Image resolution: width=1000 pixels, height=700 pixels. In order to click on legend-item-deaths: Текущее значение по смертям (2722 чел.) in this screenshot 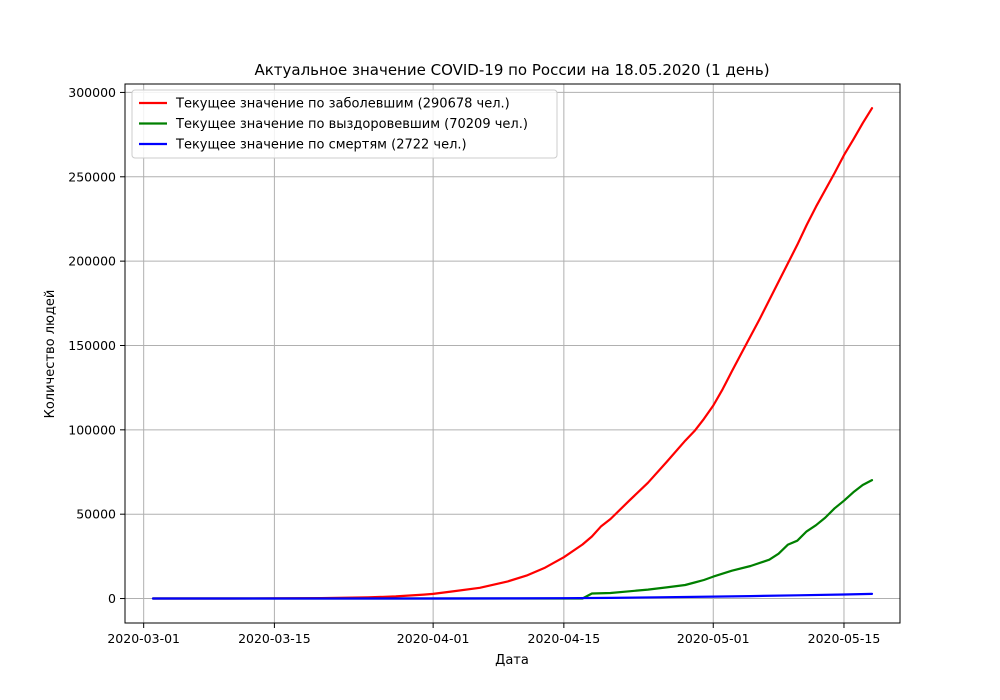, I will do `click(303, 145)`.